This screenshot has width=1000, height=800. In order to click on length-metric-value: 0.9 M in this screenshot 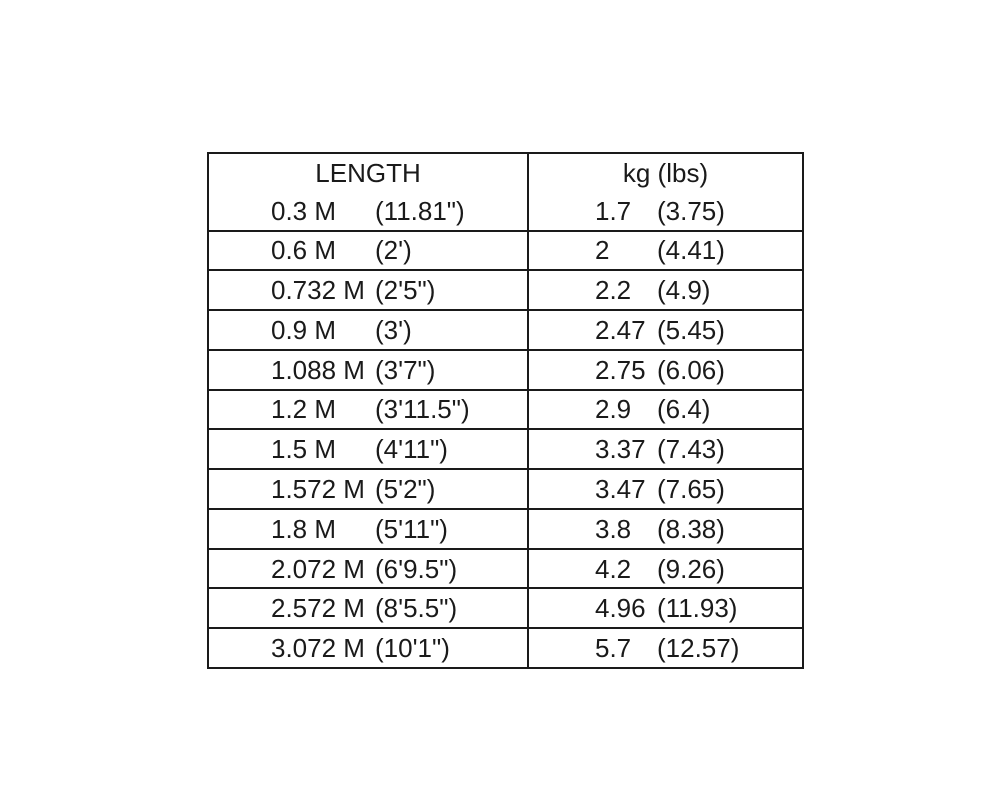, I will do `click(304, 329)`.